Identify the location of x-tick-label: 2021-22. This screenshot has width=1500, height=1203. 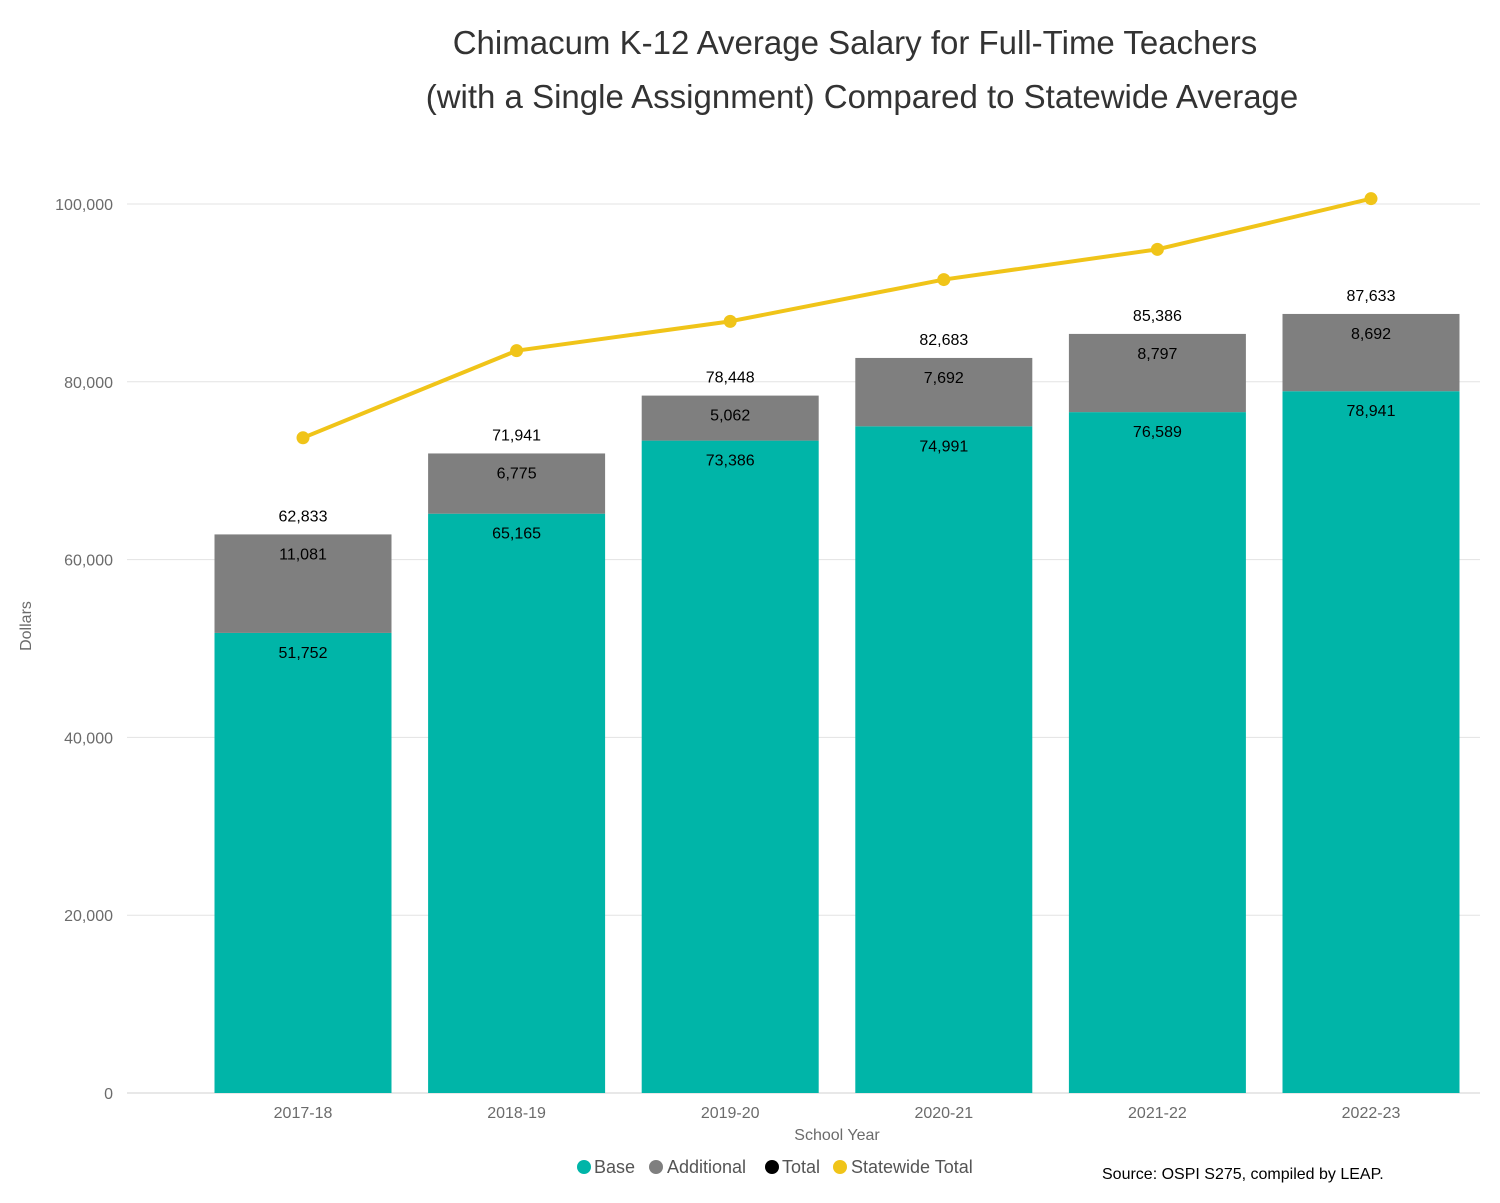
(1157, 1113).